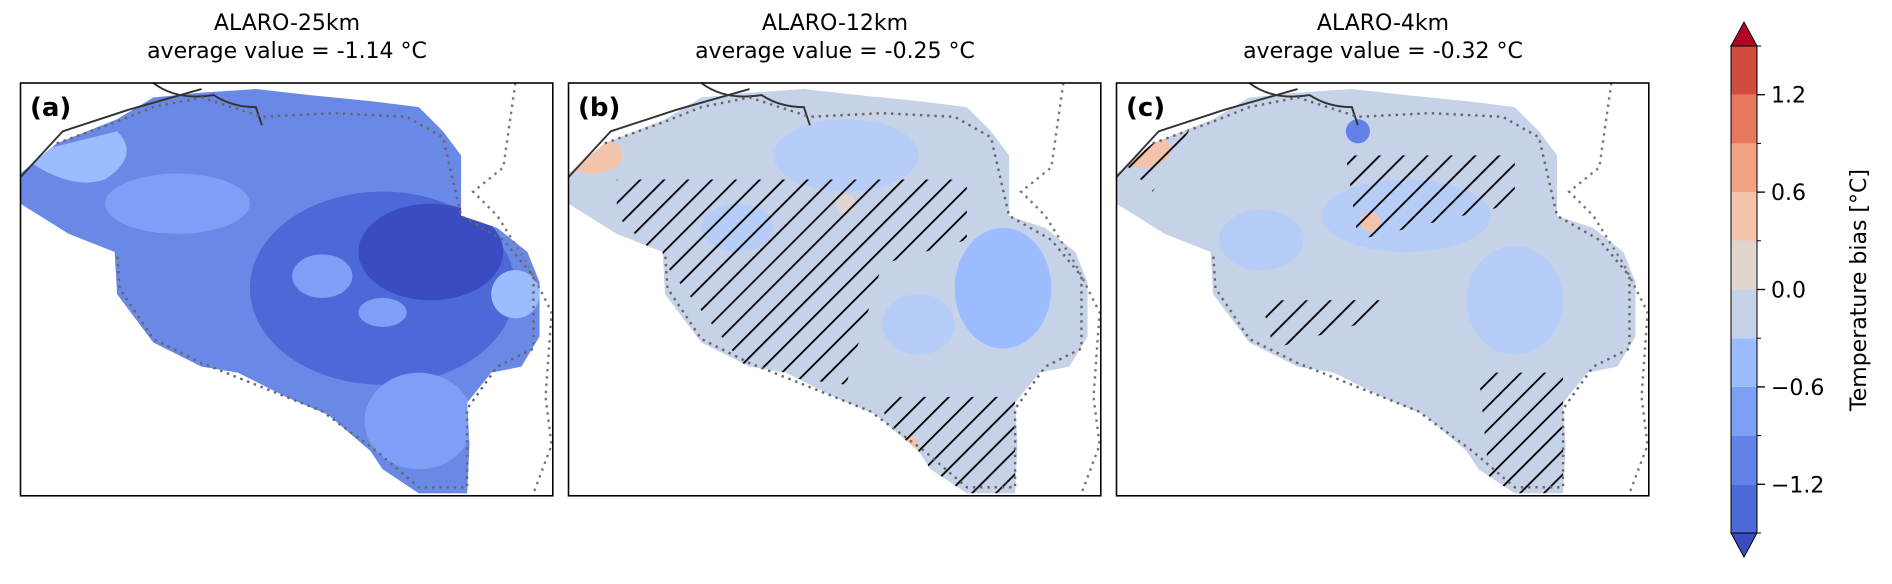 Image resolution: width=1892 pixels, height=584 pixels. What do you see at coordinates (1788, 193) in the screenshot?
I see `colorbar-tick-label: 0.6` at bounding box center [1788, 193].